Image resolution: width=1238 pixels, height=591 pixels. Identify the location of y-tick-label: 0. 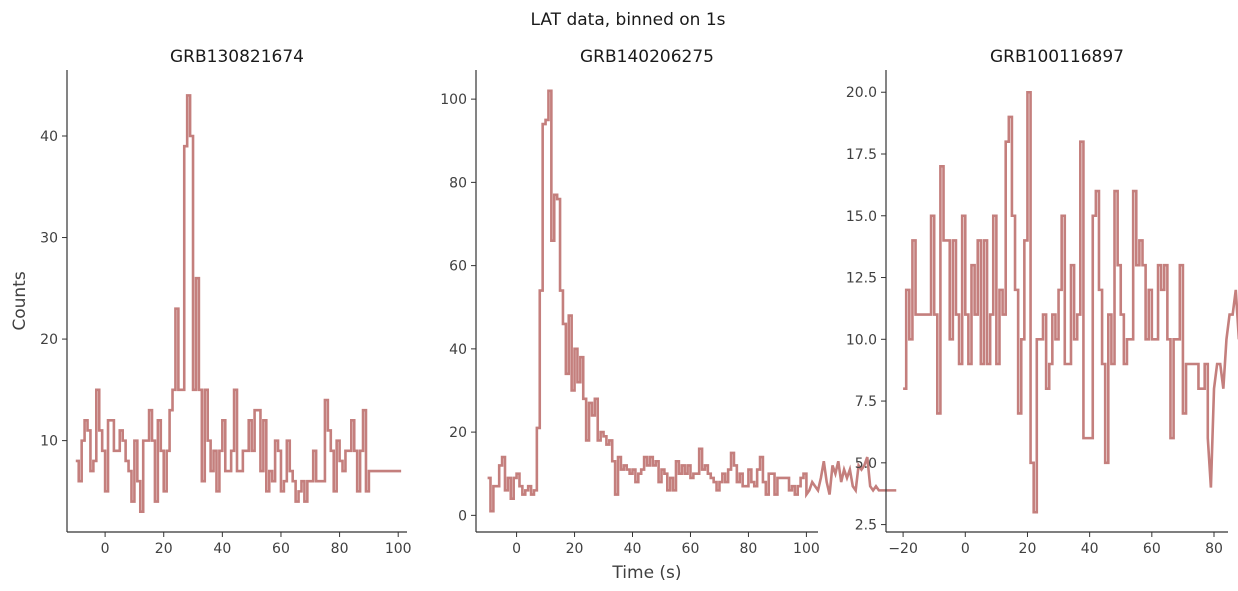
(462, 516).